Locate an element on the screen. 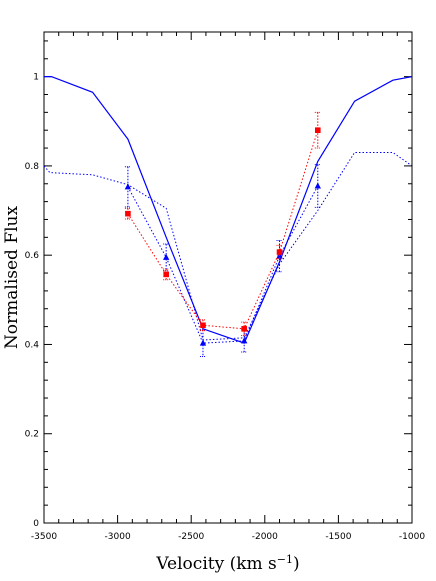 The height and width of the screenshot is (581, 436). y-tick-label: 0.6 is located at coordinates (32, 256).